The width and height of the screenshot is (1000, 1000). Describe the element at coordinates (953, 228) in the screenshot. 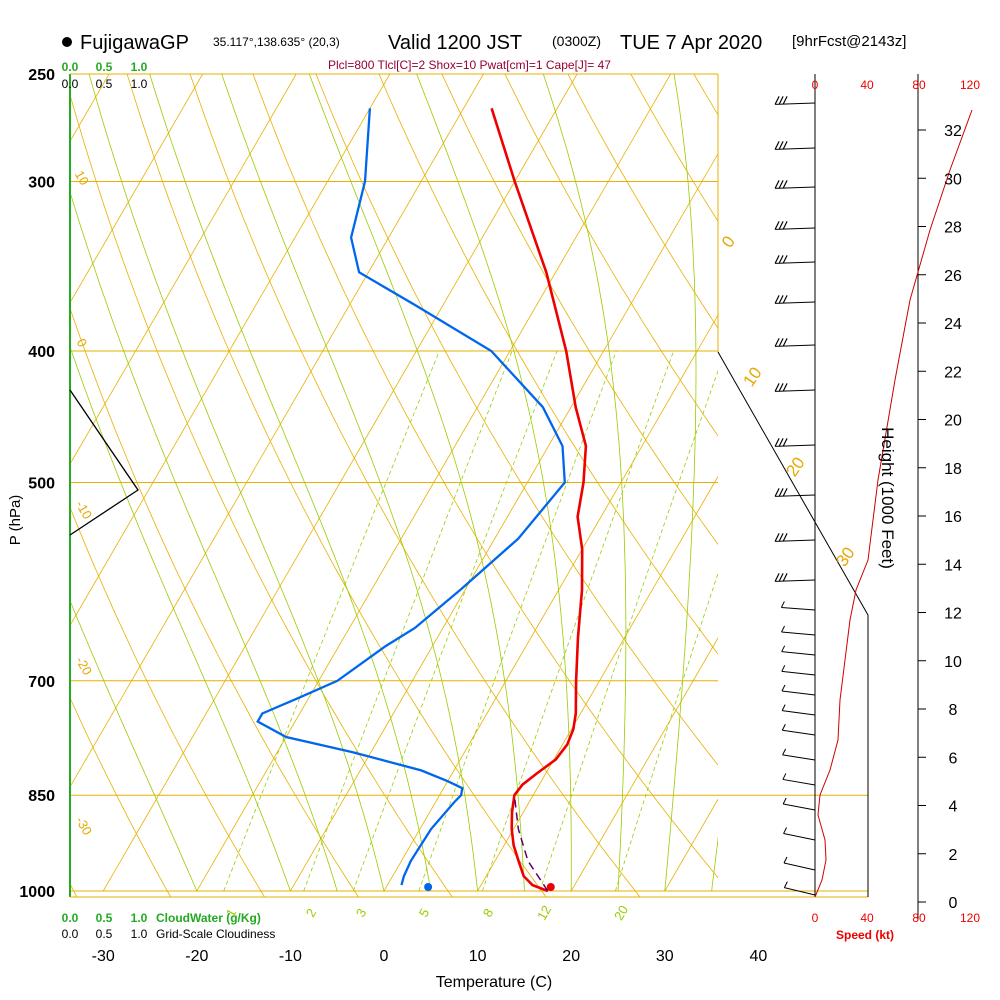

I see `height-tick-label: 28` at that location.